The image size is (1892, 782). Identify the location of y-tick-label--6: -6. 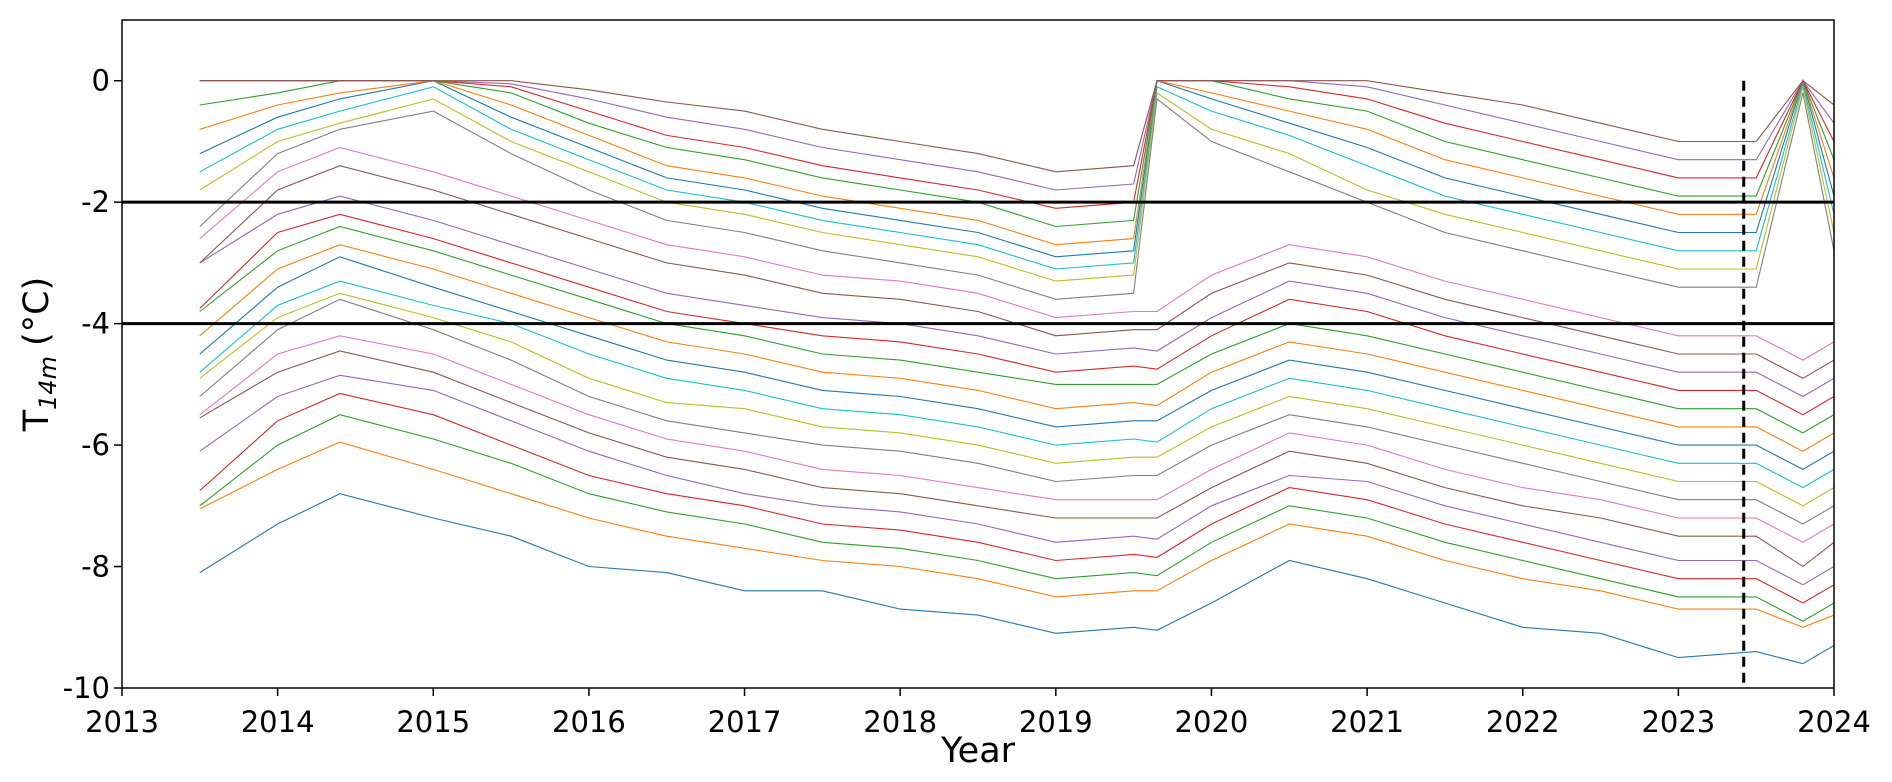
(95, 445).